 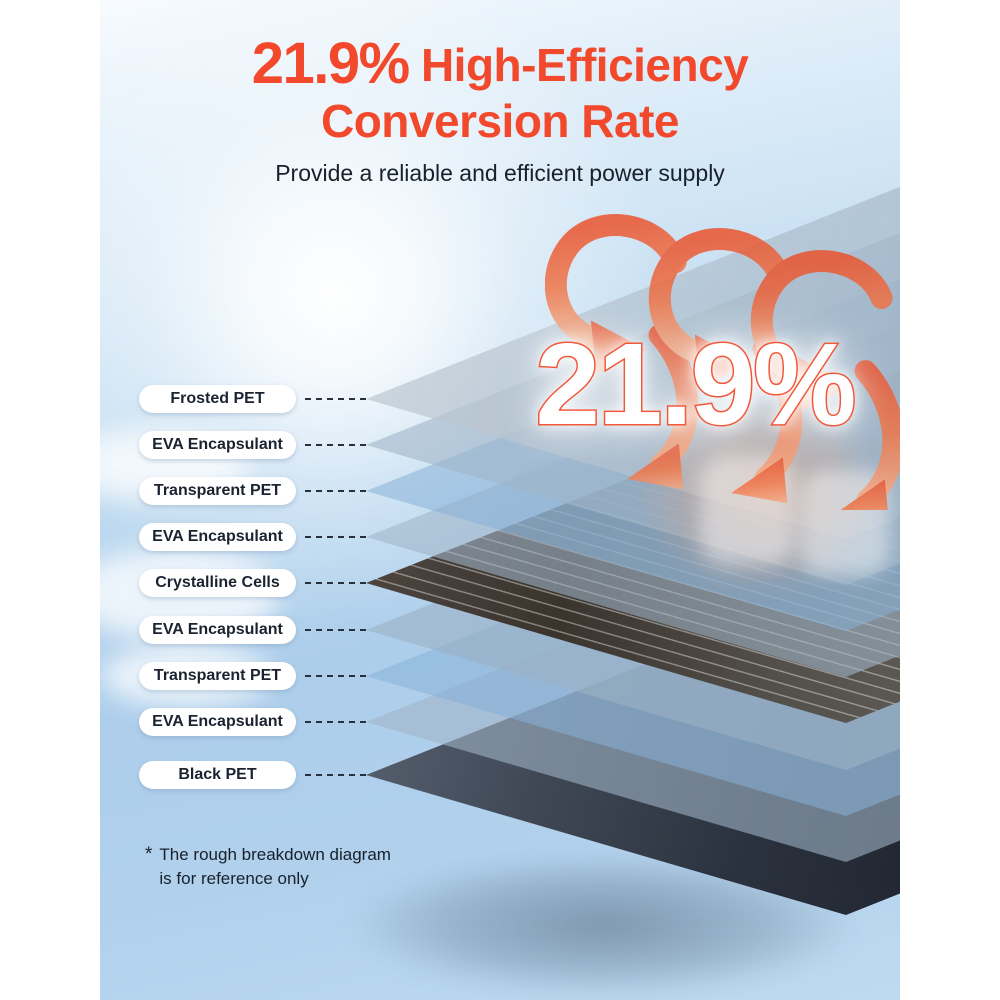 I want to click on headline-line2: Conversion Rate, so click(x=500, y=121).